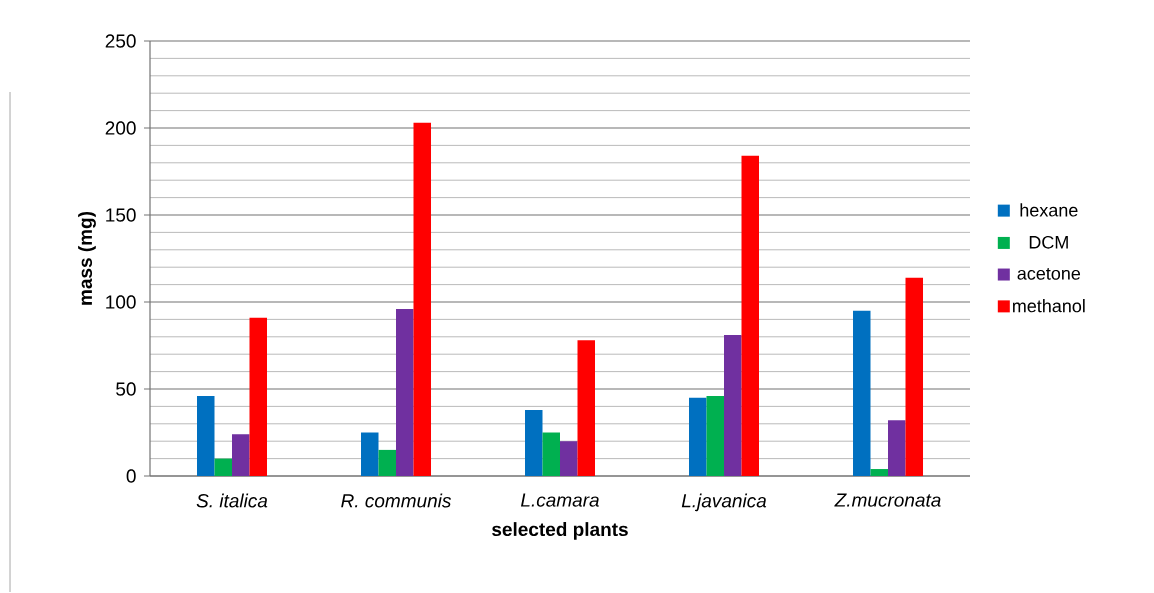 The height and width of the screenshot is (593, 1154). What do you see at coordinates (120, 41) in the screenshot?
I see `y-tick-label: 250` at bounding box center [120, 41].